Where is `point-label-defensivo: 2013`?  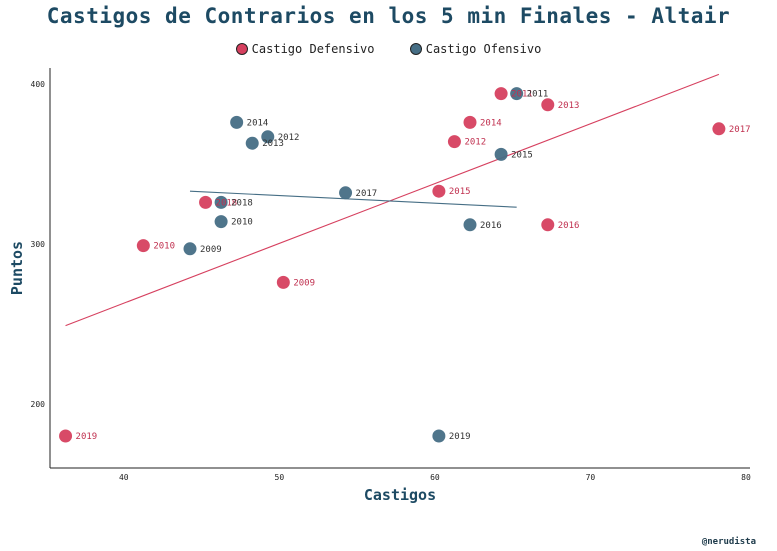
point-label-defensivo: 2013 is located at coordinates (569, 106).